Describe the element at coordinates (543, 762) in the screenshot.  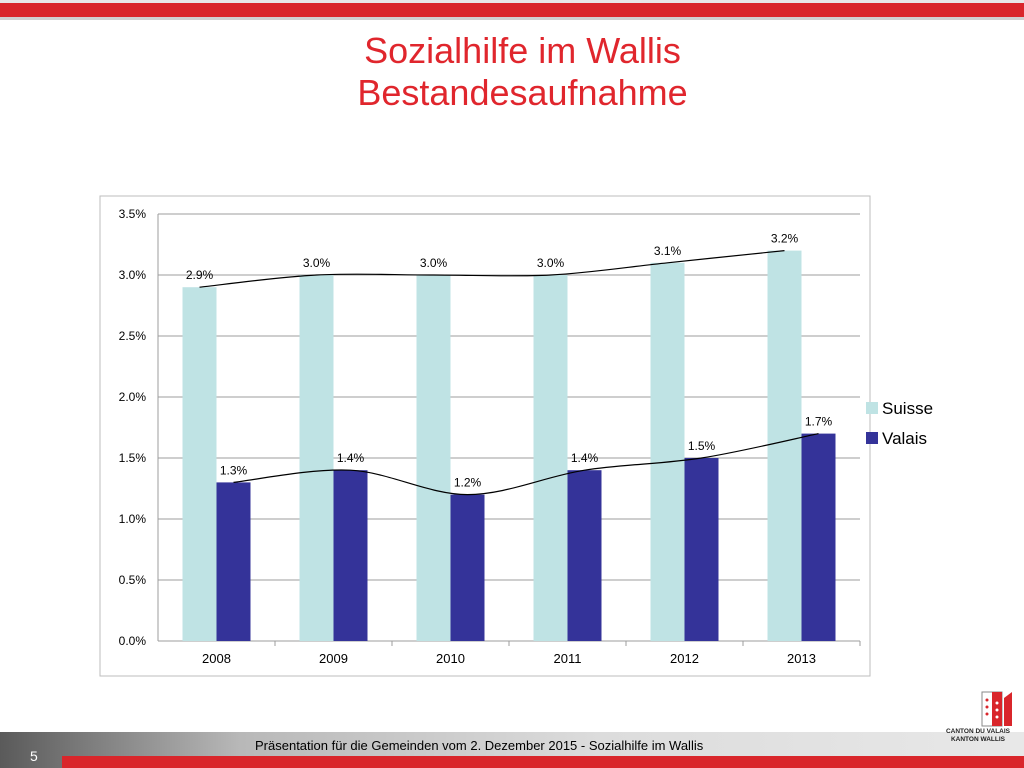
I see `footer-red-stripe` at that location.